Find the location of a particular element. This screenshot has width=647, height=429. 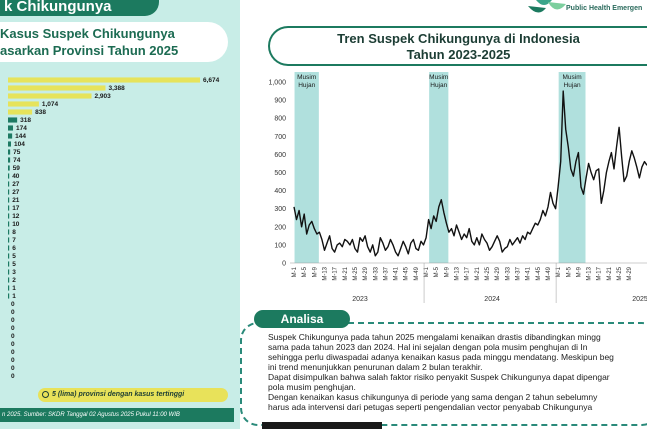

province-value-label: 104 is located at coordinates (19, 144).